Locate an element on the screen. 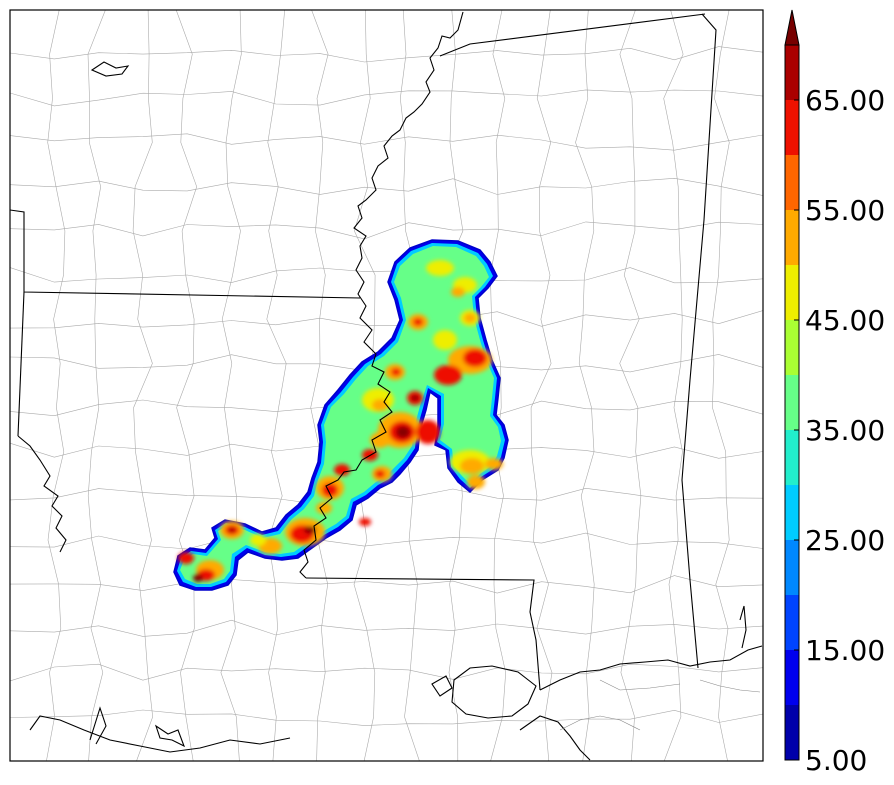 This screenshot has width=894, height=785. colorbar-frame is located at coordinates (792, 402).